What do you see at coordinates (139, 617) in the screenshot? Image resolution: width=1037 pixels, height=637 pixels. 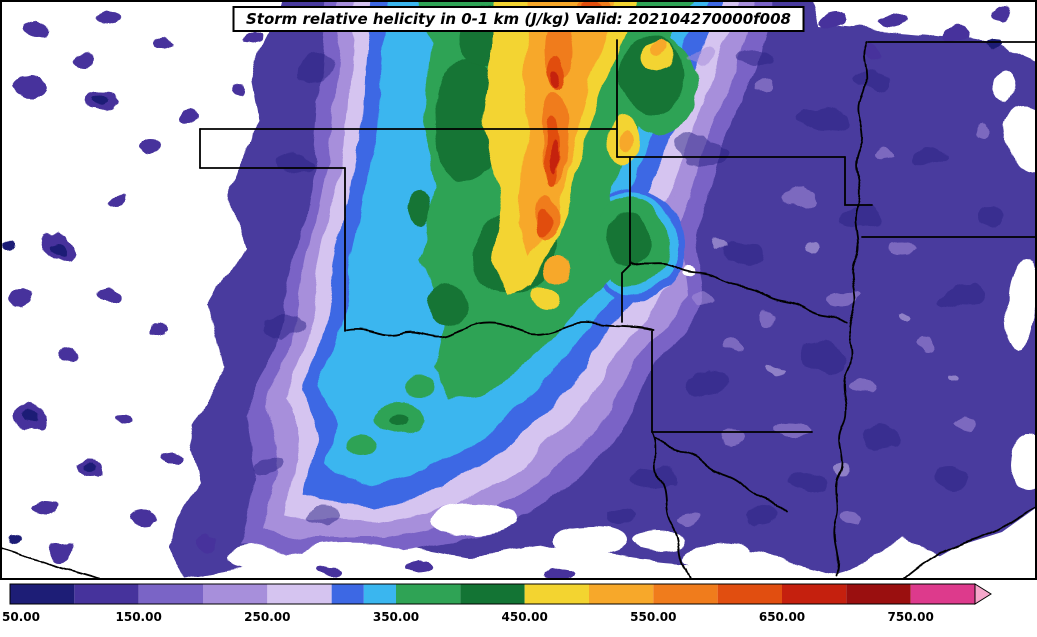 I see `colorbar-tick-label: 150.00` at bounding box center [139, 617].